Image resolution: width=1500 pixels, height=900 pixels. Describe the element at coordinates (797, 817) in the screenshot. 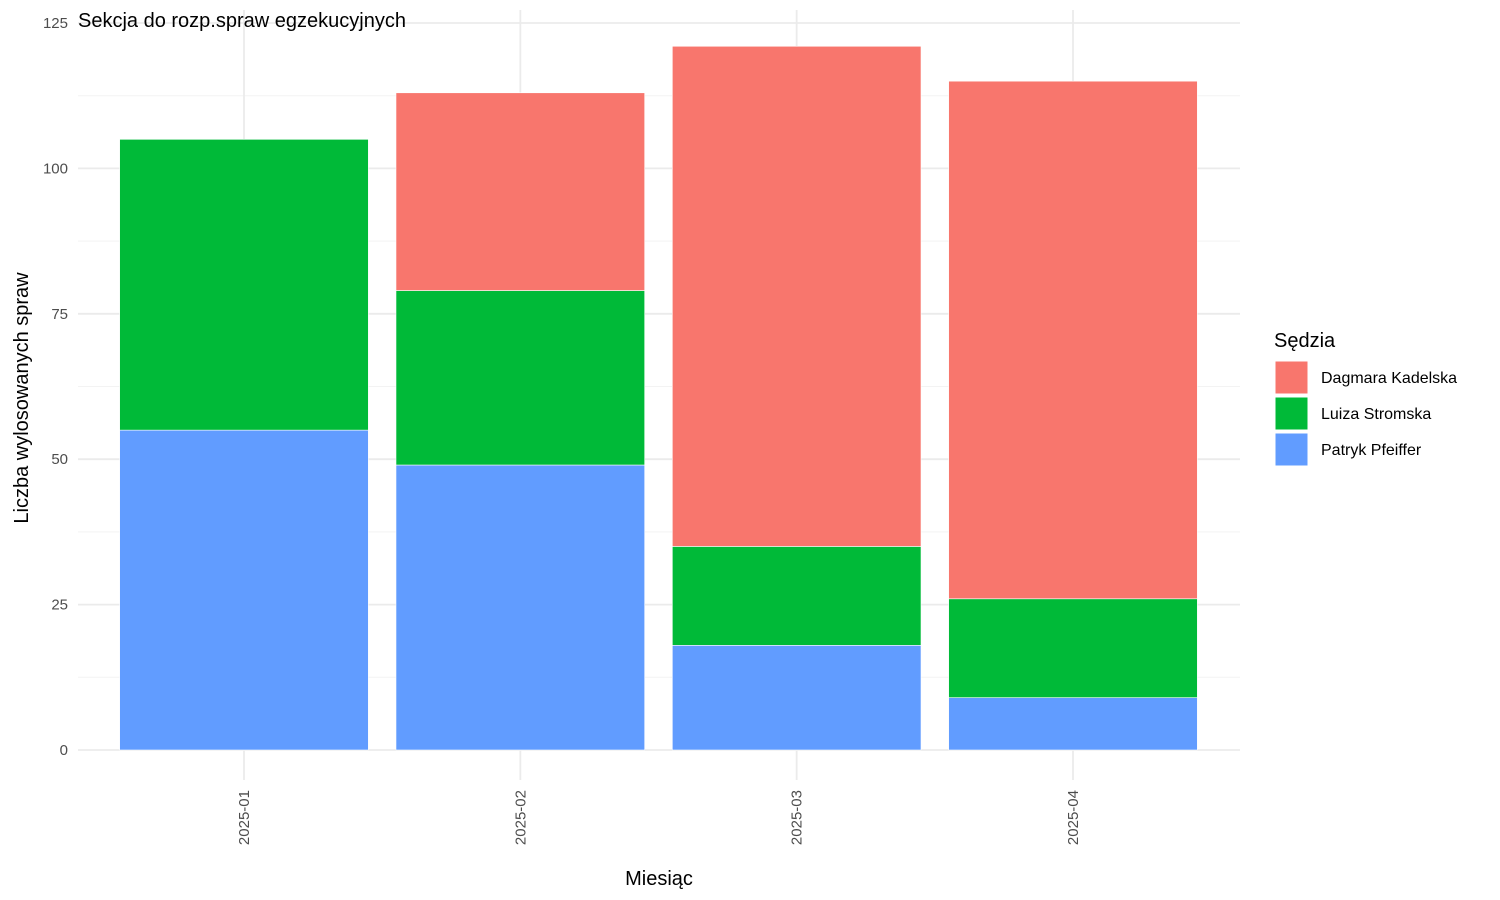

I see `x-tick-label: 2025-03` at that location.